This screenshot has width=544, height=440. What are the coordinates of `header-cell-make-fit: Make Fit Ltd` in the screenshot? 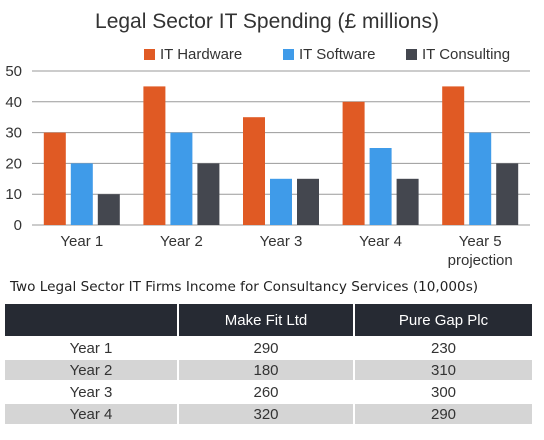 It's located at (266, 320).